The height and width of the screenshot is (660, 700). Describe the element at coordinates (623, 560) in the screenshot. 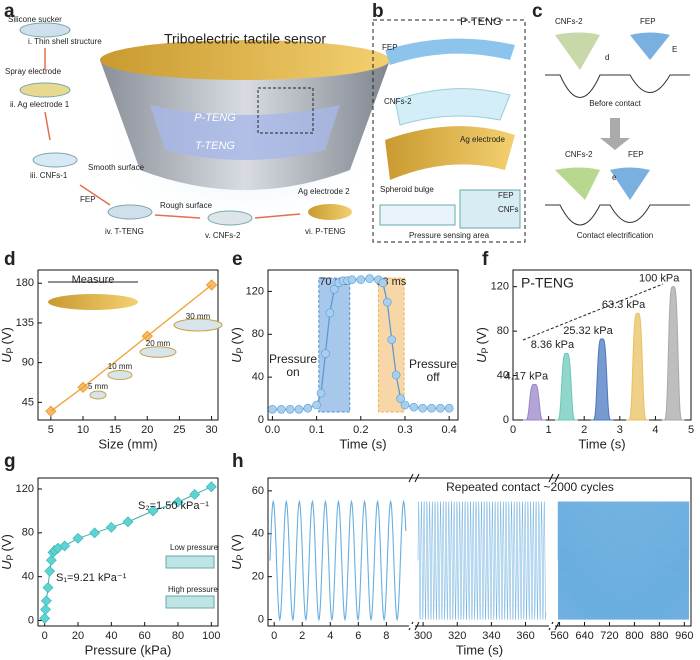

I see `signal` at that location.